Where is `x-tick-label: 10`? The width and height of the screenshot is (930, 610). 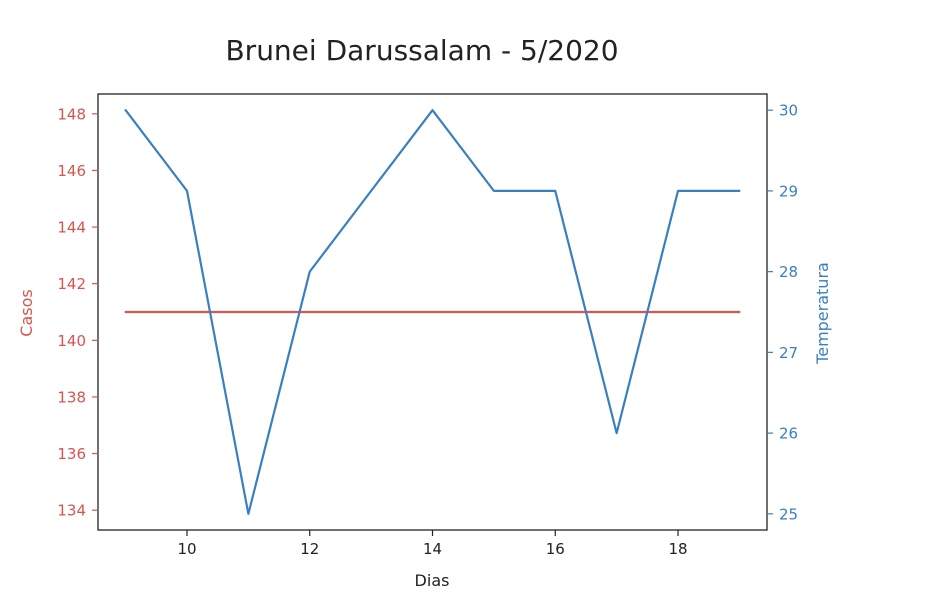 x-tick-label: 10 is located at coordinates (186, 549).